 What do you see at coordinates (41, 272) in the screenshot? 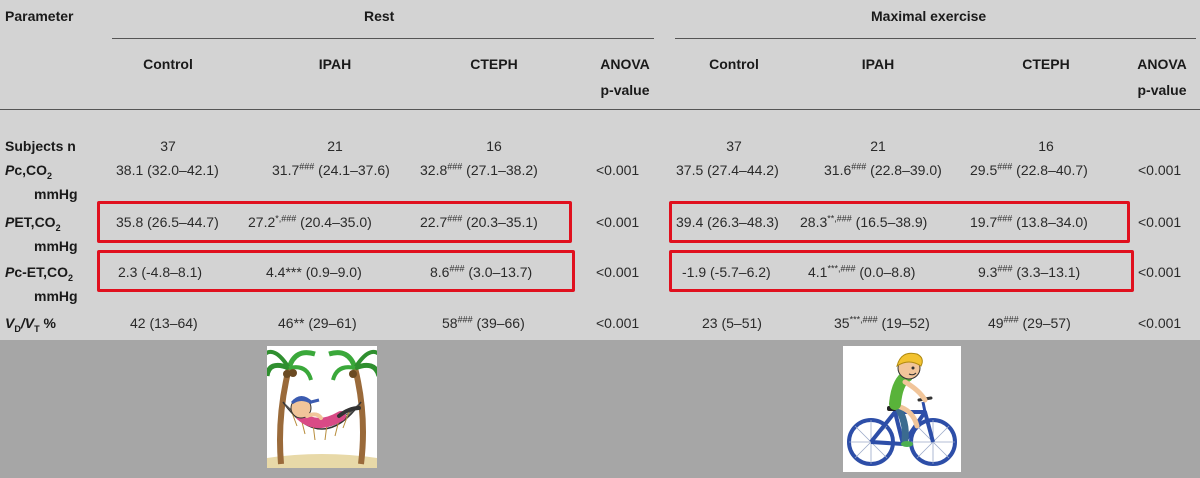
I see `row-label-pcet-sub: c-ET,CO` at bounding box center [41, 272].